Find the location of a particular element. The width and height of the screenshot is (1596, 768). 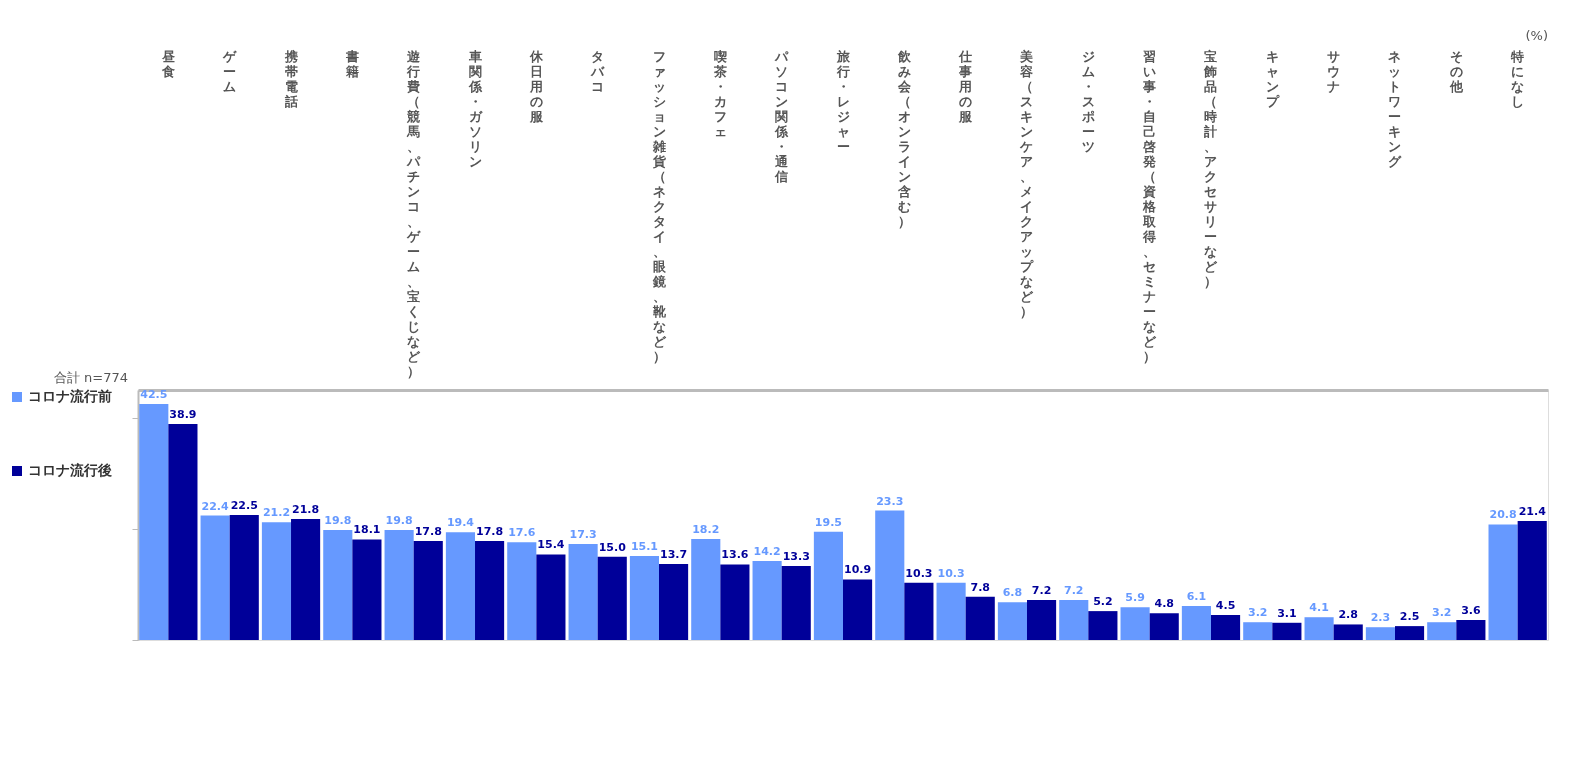

data-label: 13.3 is located at coordinates (796, 557).